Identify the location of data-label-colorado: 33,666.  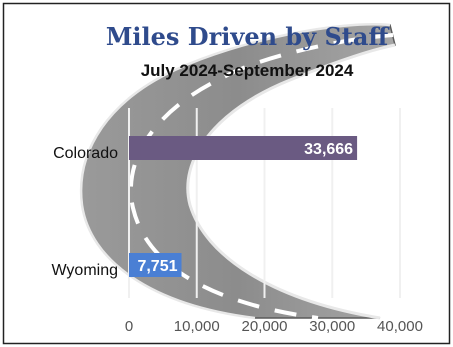
(328, 149).